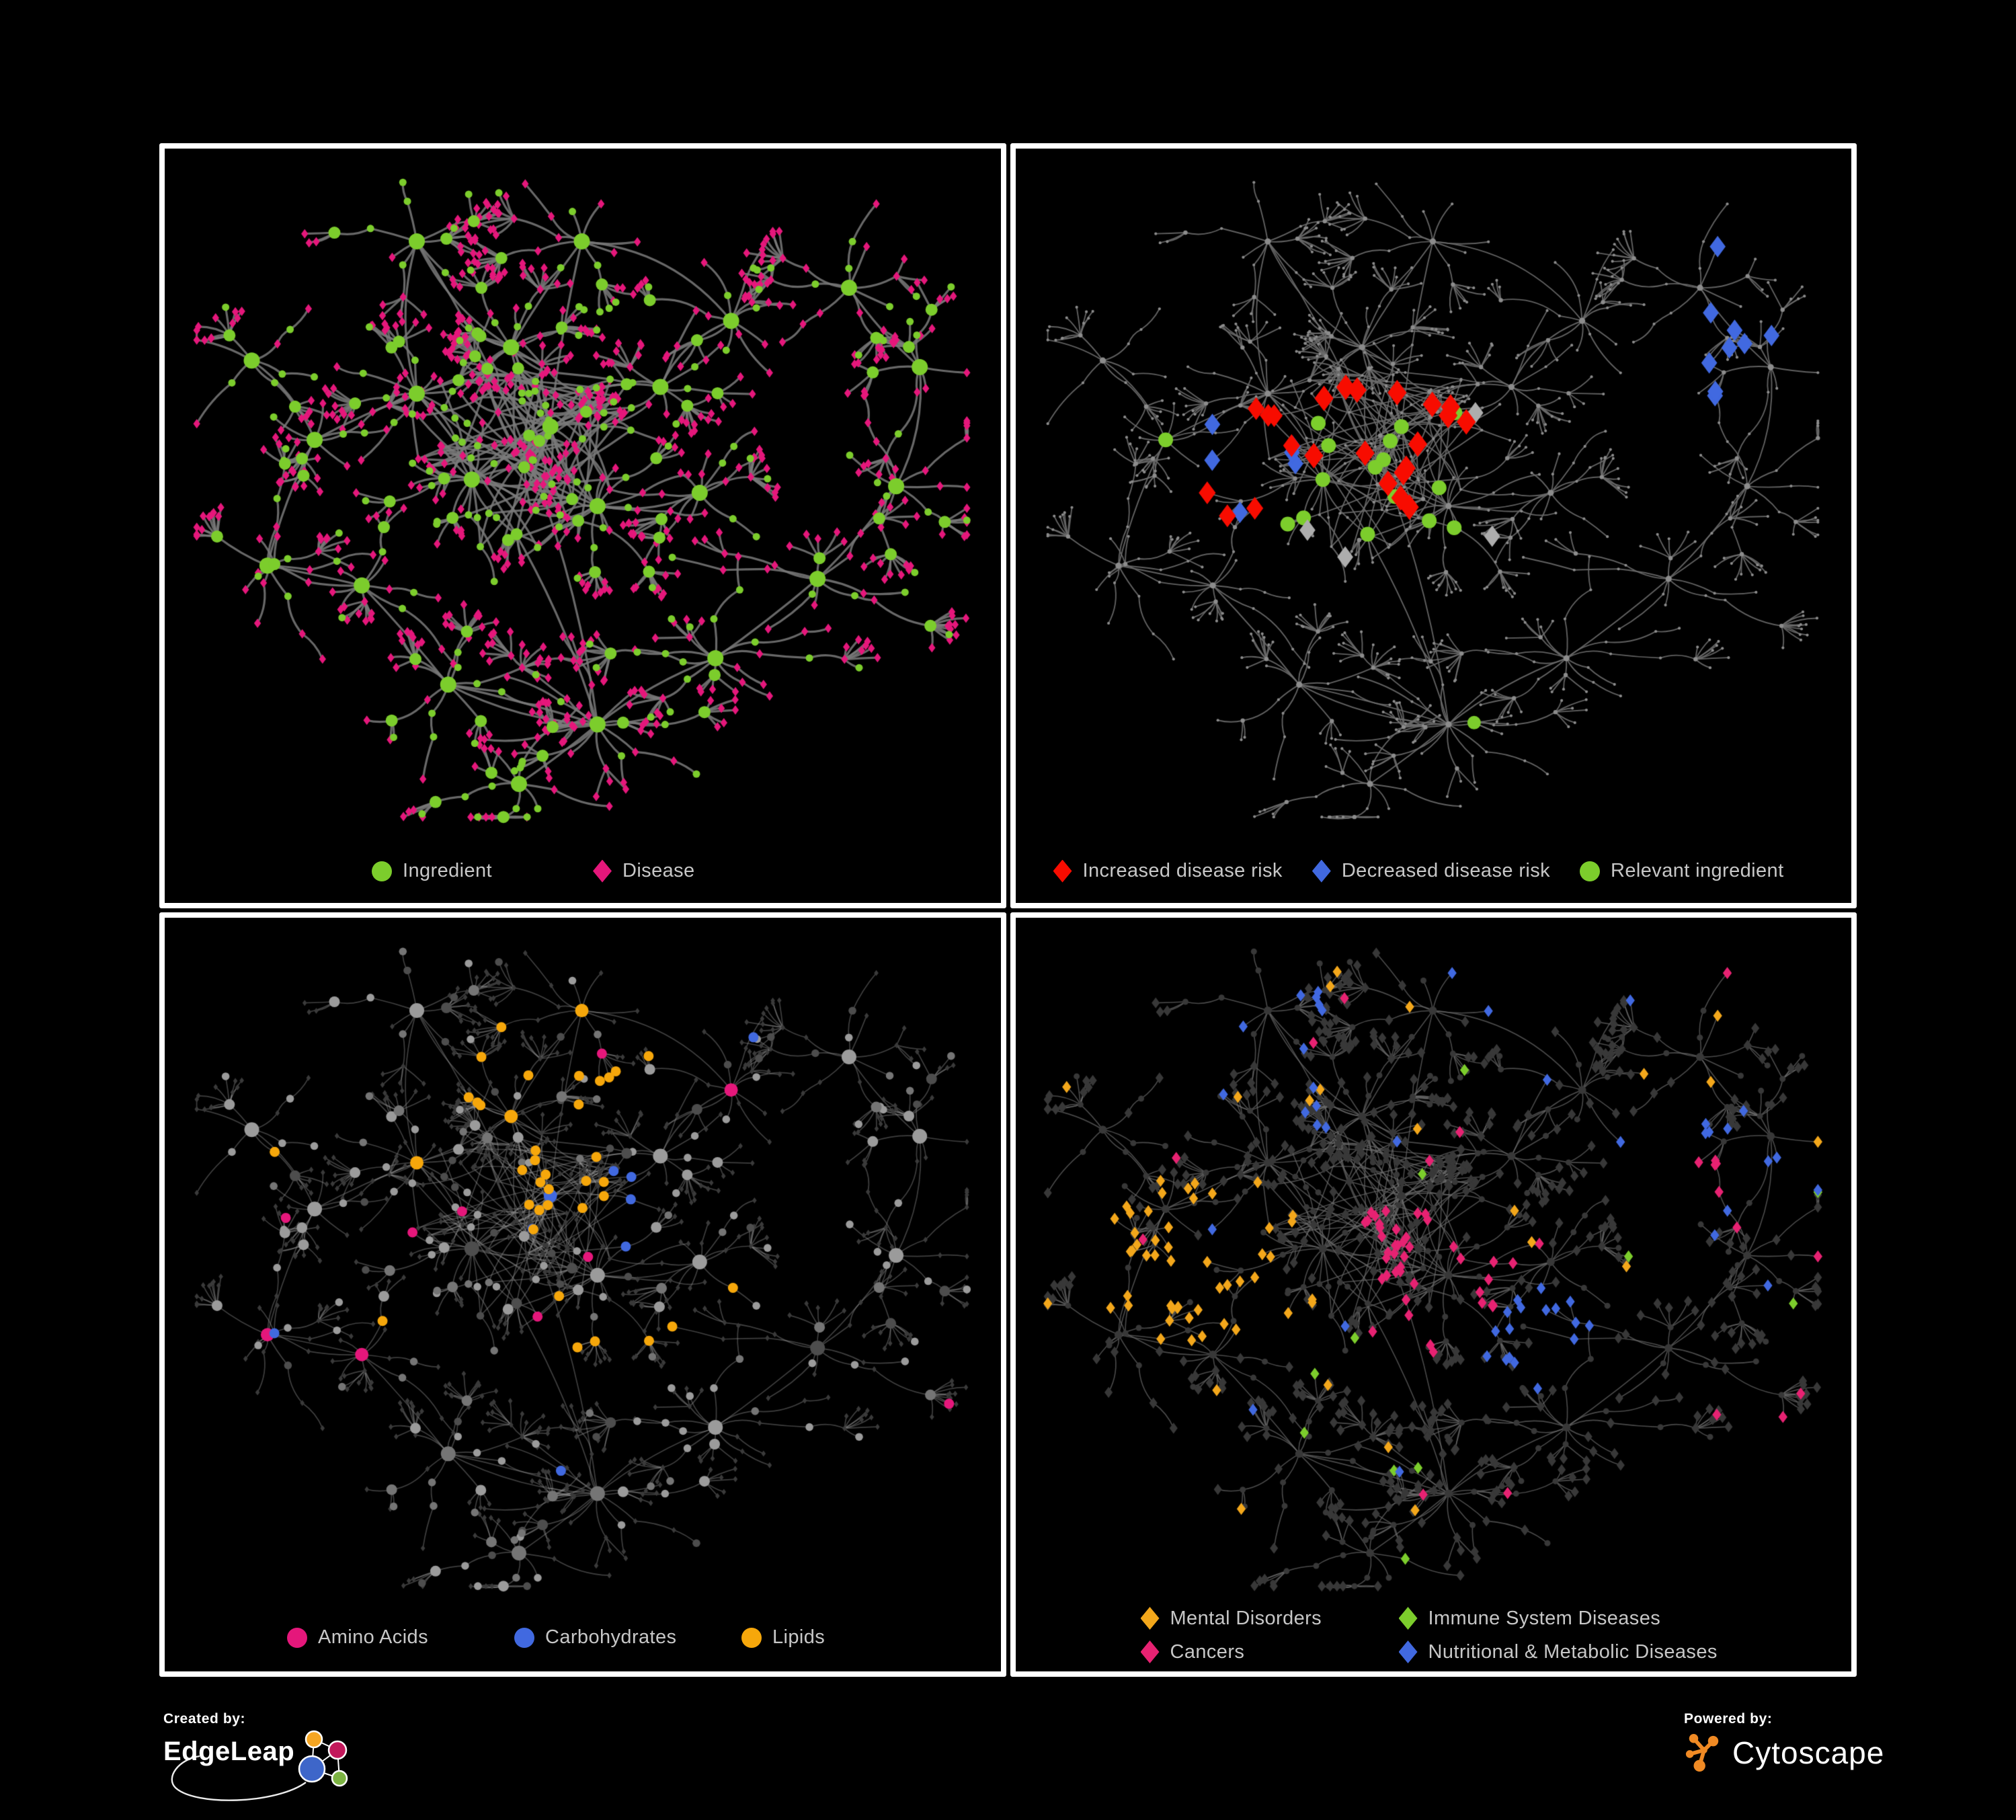 The width and height of the screenshot is (2016, 1820). I want to click on legend-p3: Amino Acids Carbohydrates Lipids, so click(583, 1637).